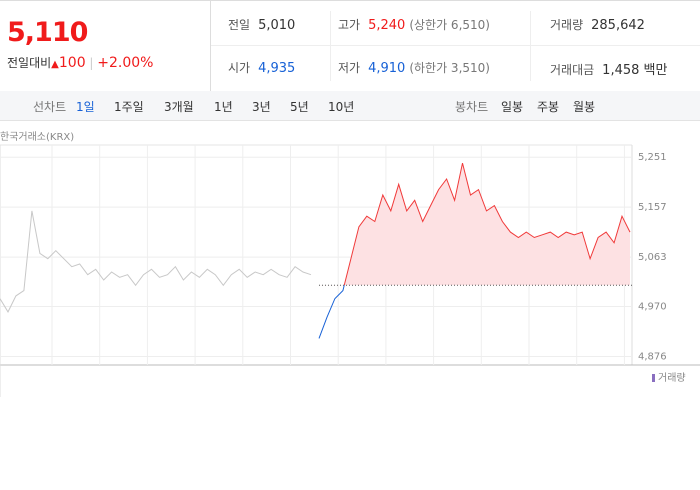 The height and width of the screenshot is (490, 700). I want to click on tab: 주봉, so click(548, 107).